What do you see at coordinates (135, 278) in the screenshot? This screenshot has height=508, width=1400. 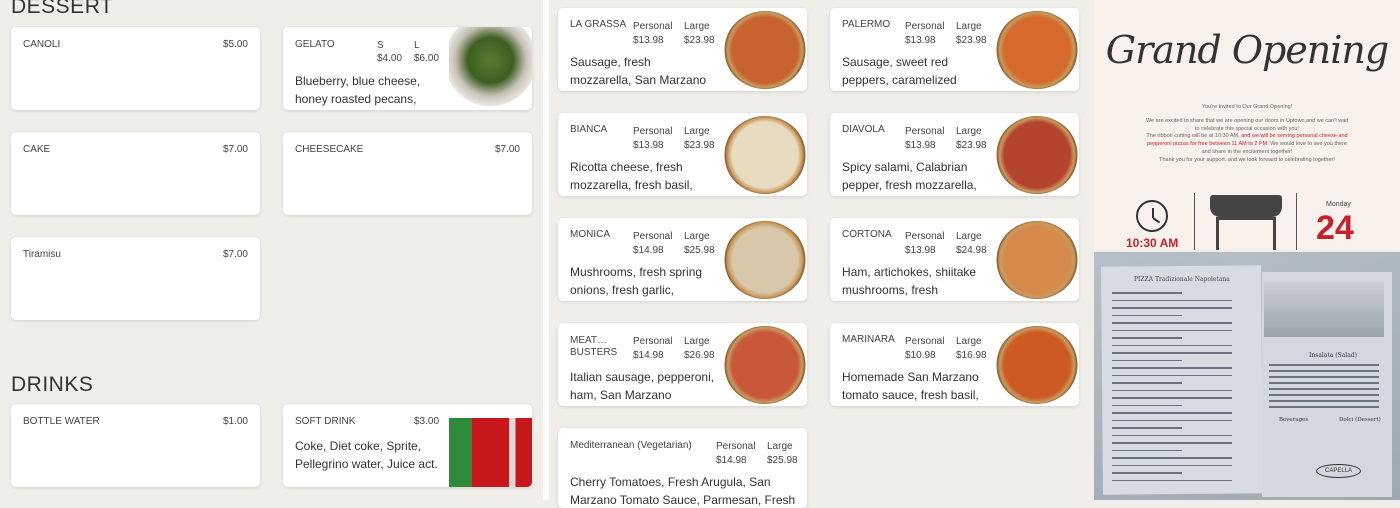 I see `menu-item-card: Tiramisu $7.00` at bounding box center [135, 278].